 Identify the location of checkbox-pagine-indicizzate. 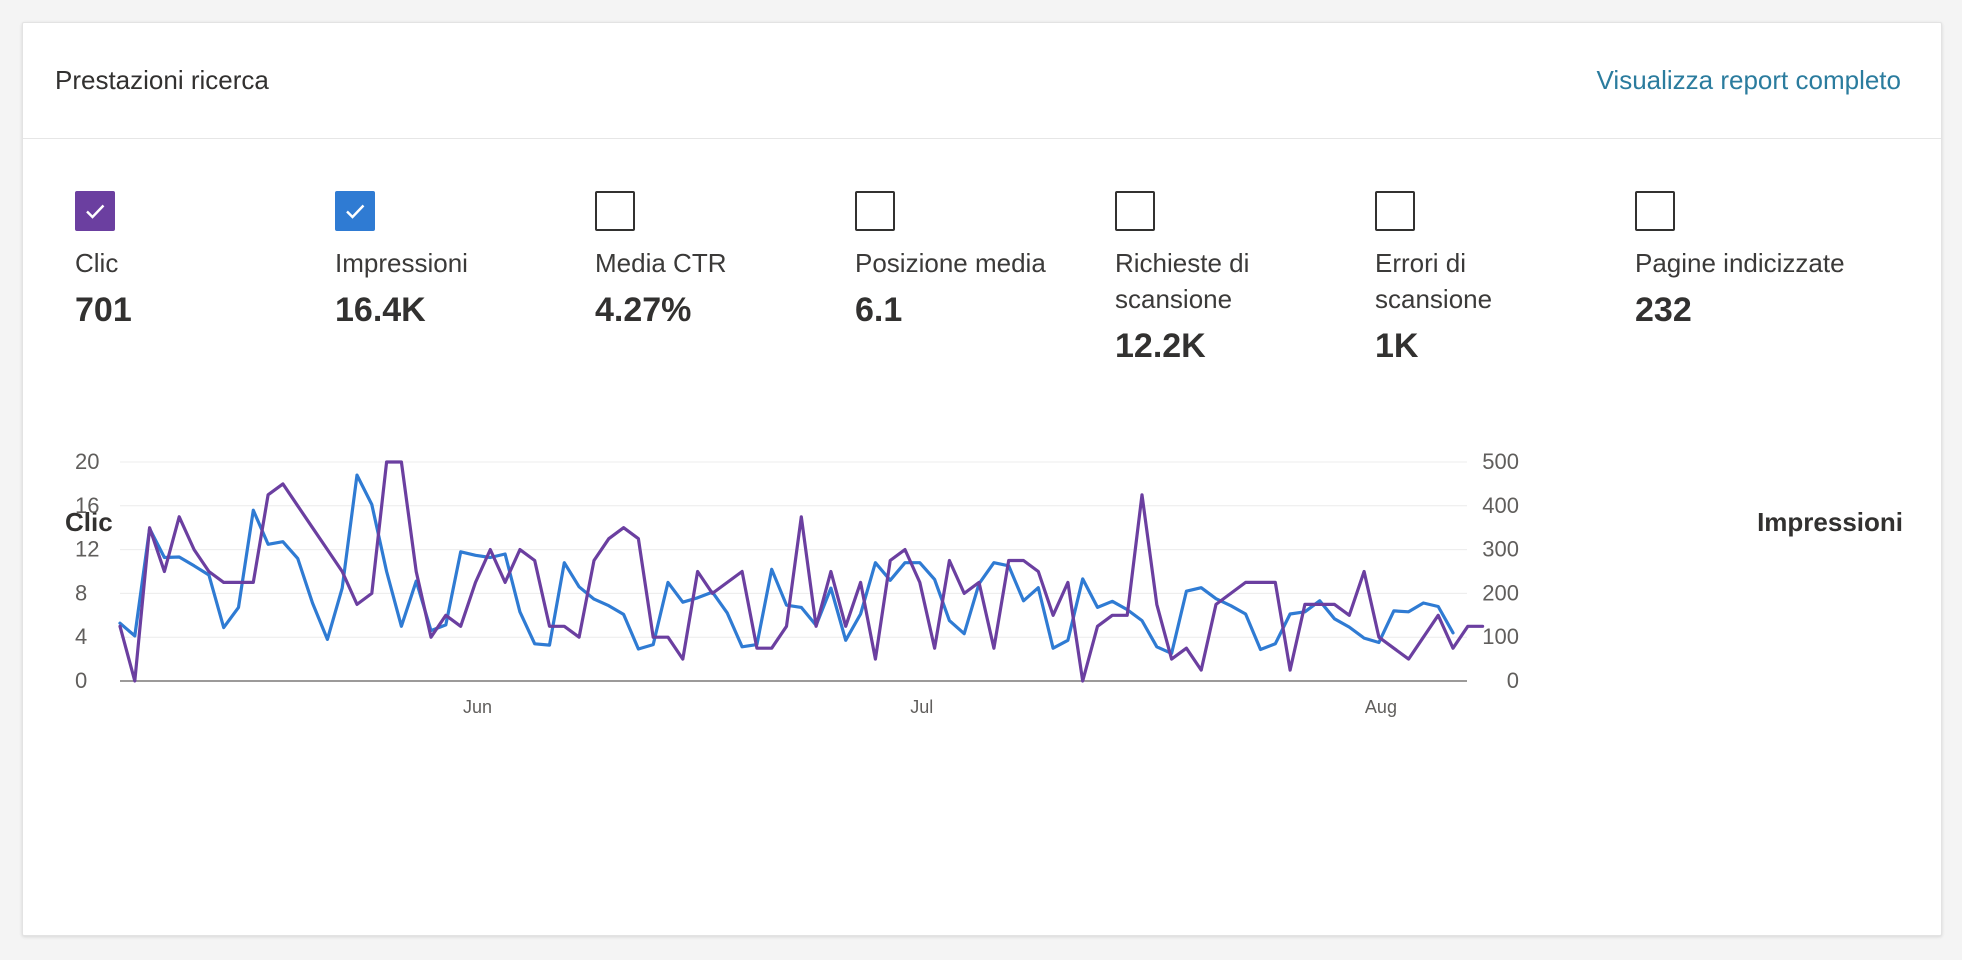
(1655, 211).